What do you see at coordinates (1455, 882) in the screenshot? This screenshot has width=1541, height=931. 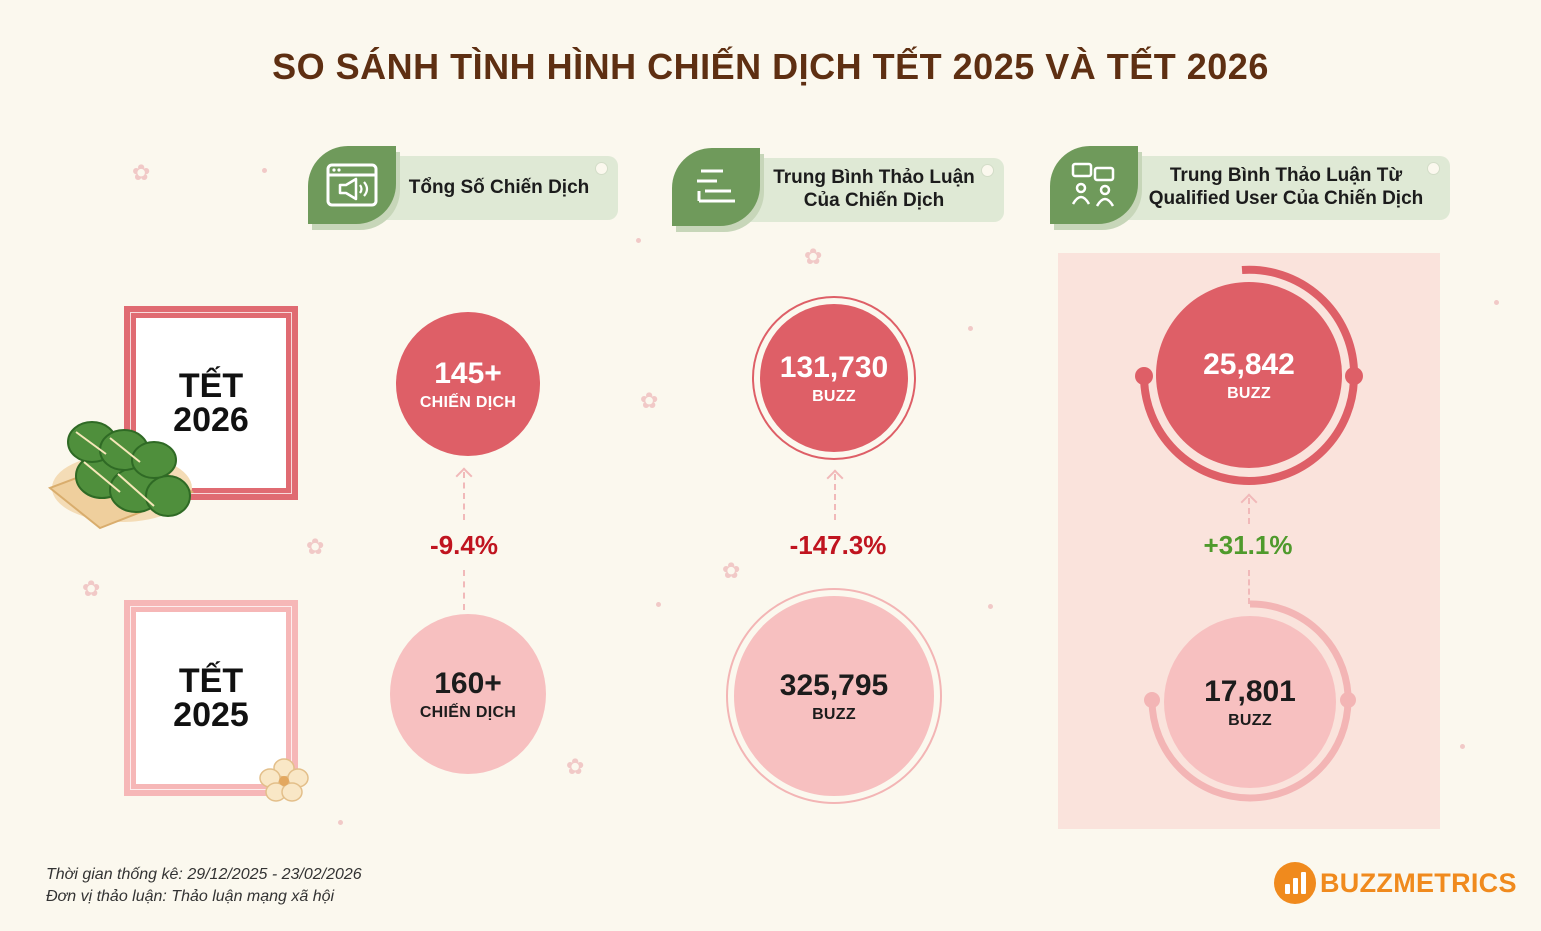 I see `logo-text-metrics: METRICS` at bounding box center [1455, 882].